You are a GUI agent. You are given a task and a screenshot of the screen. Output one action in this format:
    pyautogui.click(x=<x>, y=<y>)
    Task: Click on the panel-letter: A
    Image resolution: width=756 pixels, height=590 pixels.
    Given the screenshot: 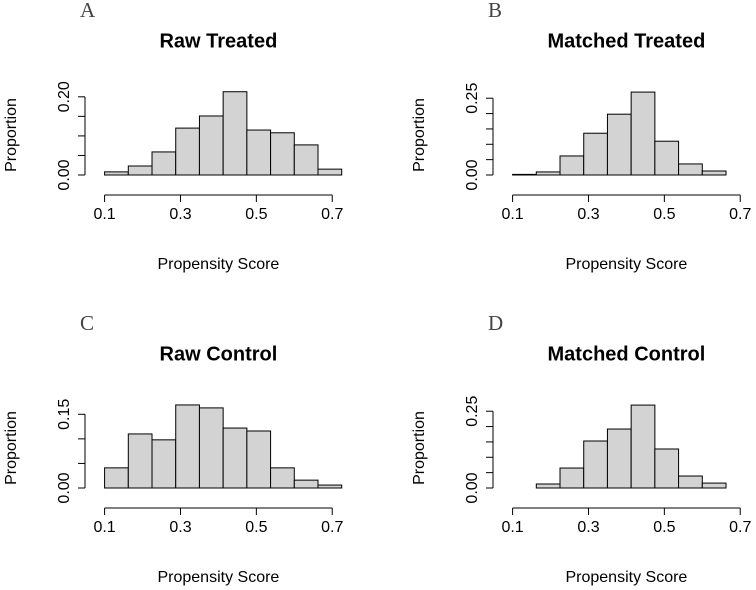 What is the action you would take?
    pyautogui.click(x=88, y=11)
    